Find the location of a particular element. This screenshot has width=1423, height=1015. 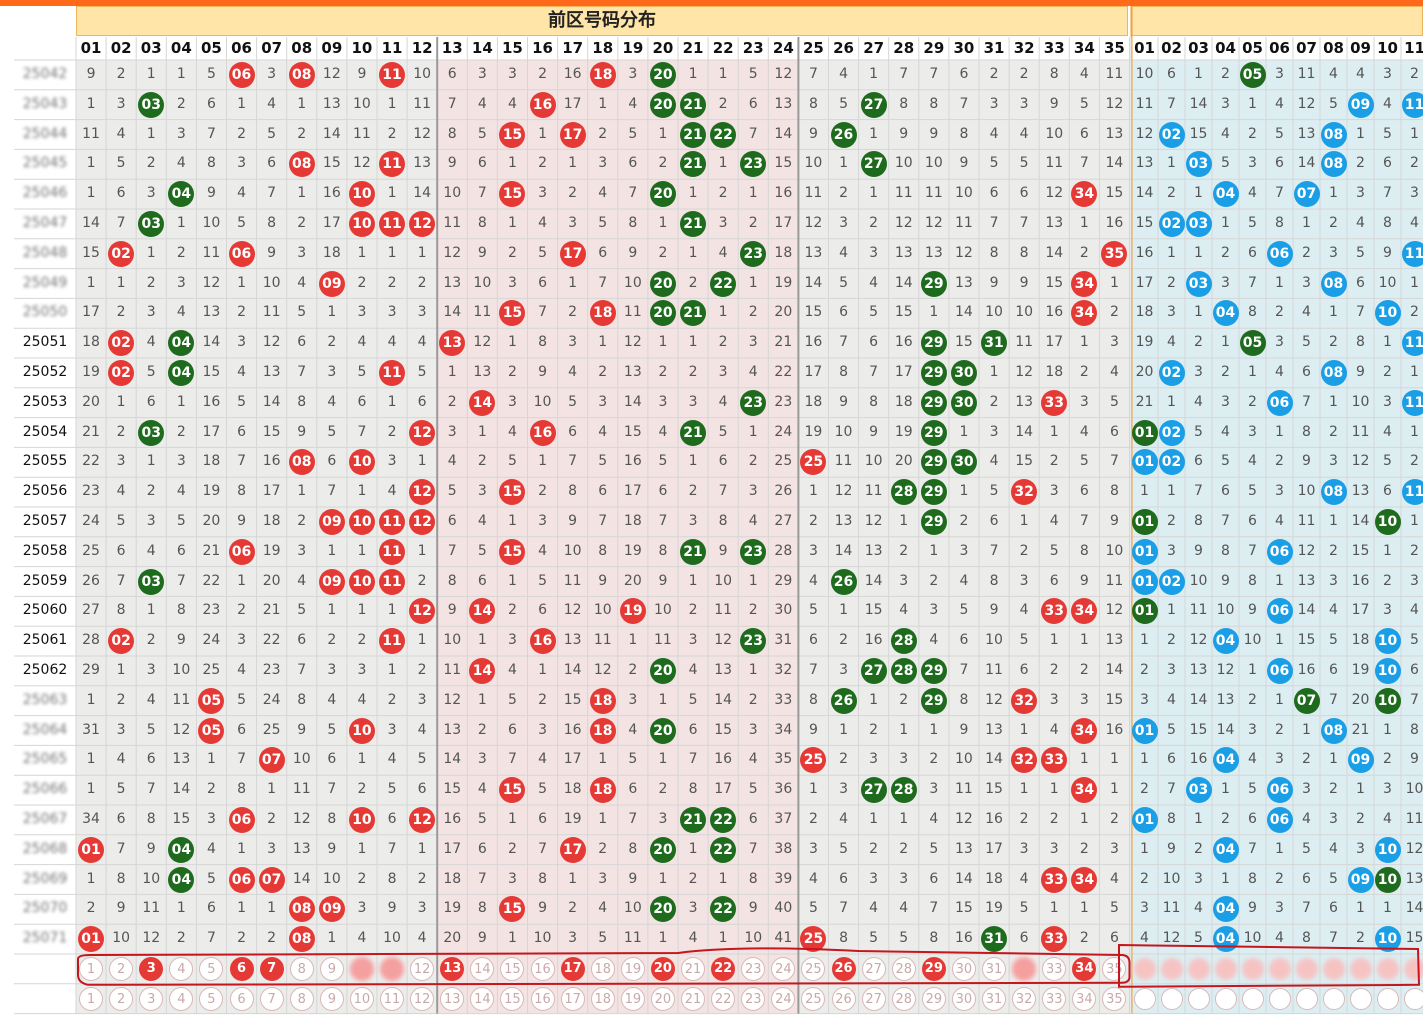

back-omission-value: 5 is located at coordinates (1198, 431).